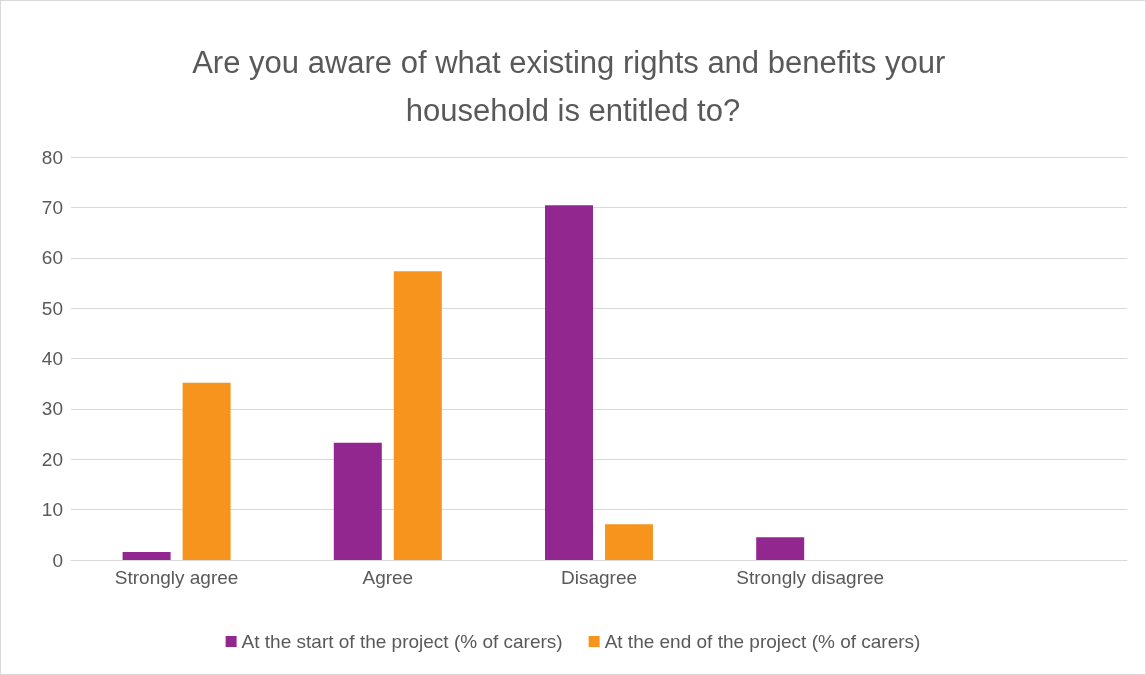 The width and height of the screenshot is (1146, 675). Describe the element at coordinates (57, 560) in the screenshot. I see `y-tick-label: 0` at that location.